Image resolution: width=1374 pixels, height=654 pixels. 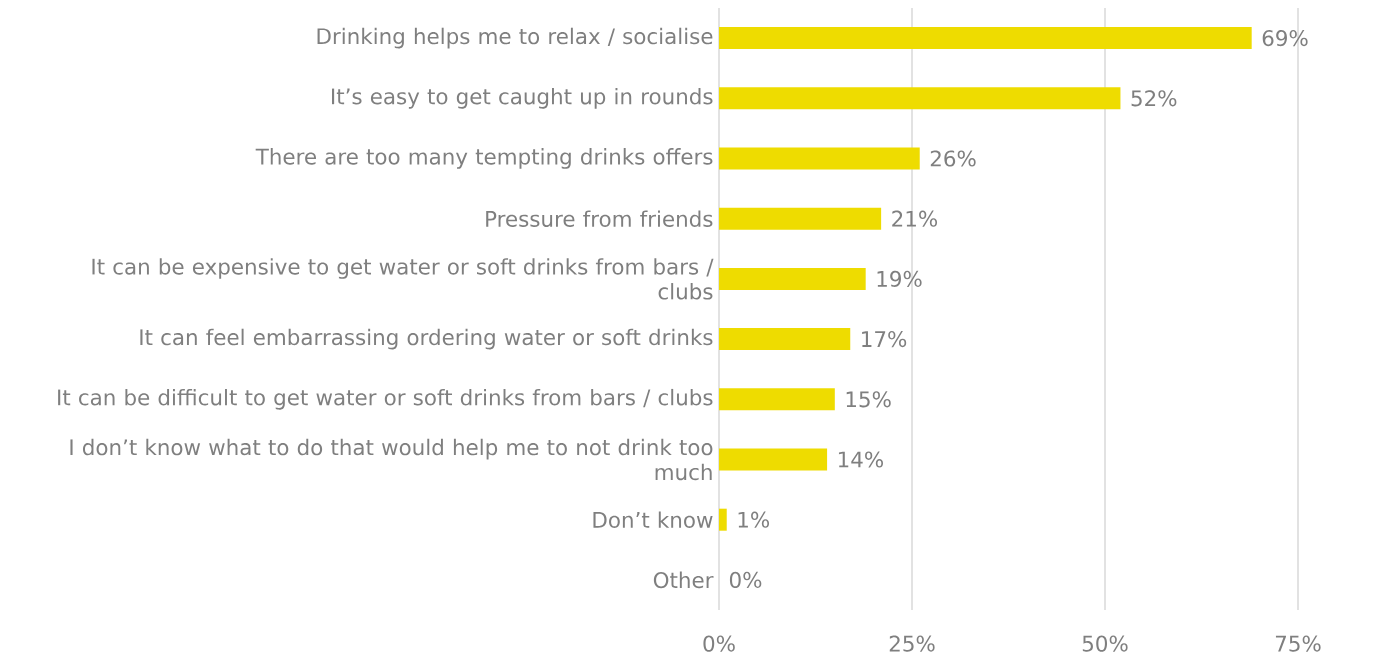 What do you see at coordinates (745, 579) in the screenshot?
I see `data-label: 0%` at bounding box center [745, 579].